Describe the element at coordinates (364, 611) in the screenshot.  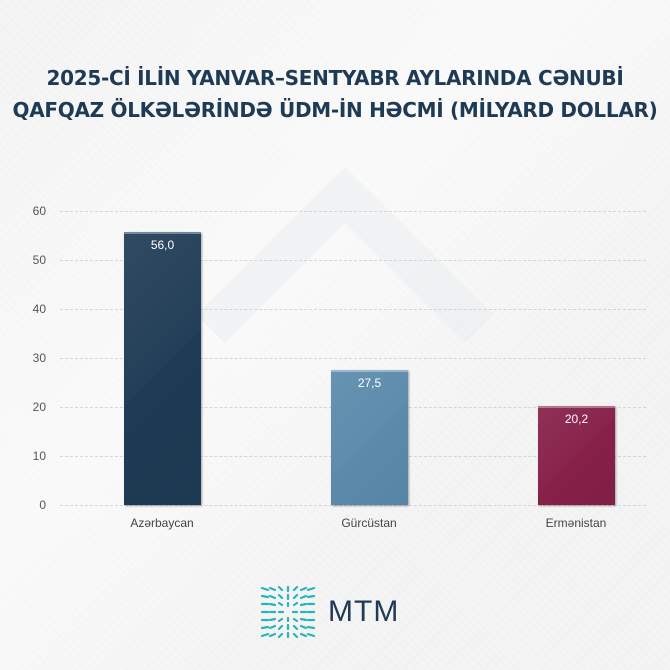
I see `mtm-logo-text: MTM` at that location.